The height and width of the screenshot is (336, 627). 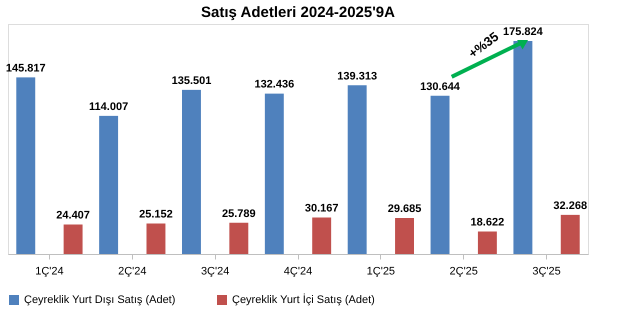 I want to click on data-label: 114.007, so click(x=108, y=106).